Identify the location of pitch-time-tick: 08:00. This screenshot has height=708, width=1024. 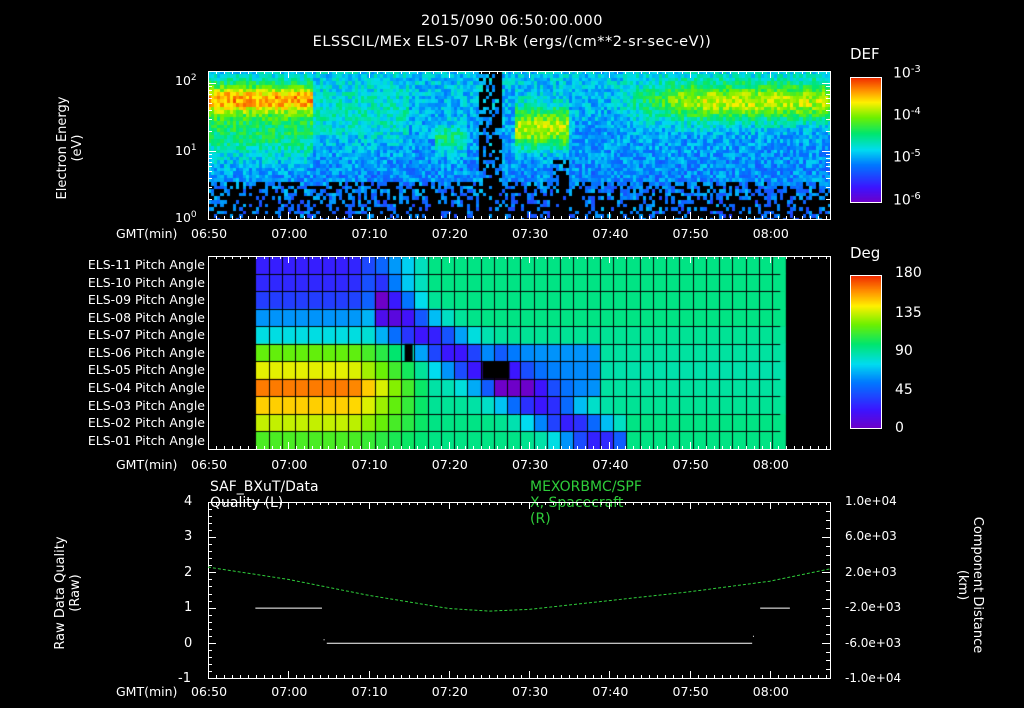
(770, 464).